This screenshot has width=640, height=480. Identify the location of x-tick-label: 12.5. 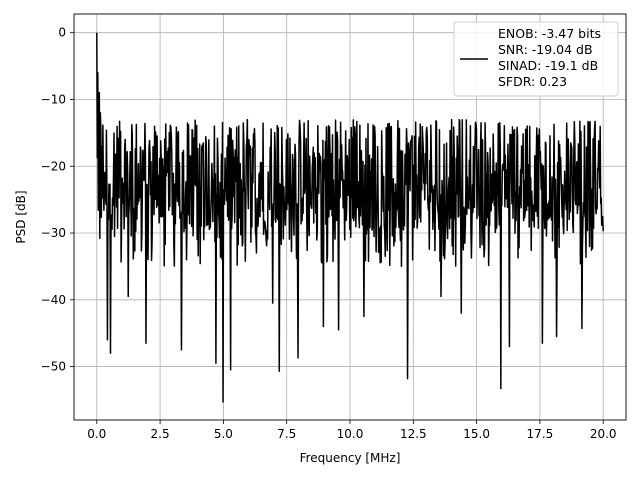
(413, 434).